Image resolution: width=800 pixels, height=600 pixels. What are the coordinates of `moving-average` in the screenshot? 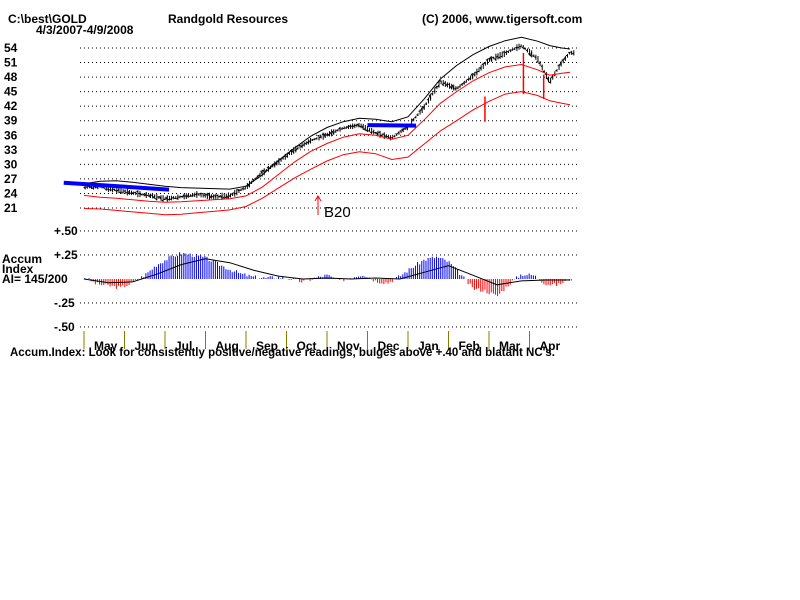 It's located at (327, 133).